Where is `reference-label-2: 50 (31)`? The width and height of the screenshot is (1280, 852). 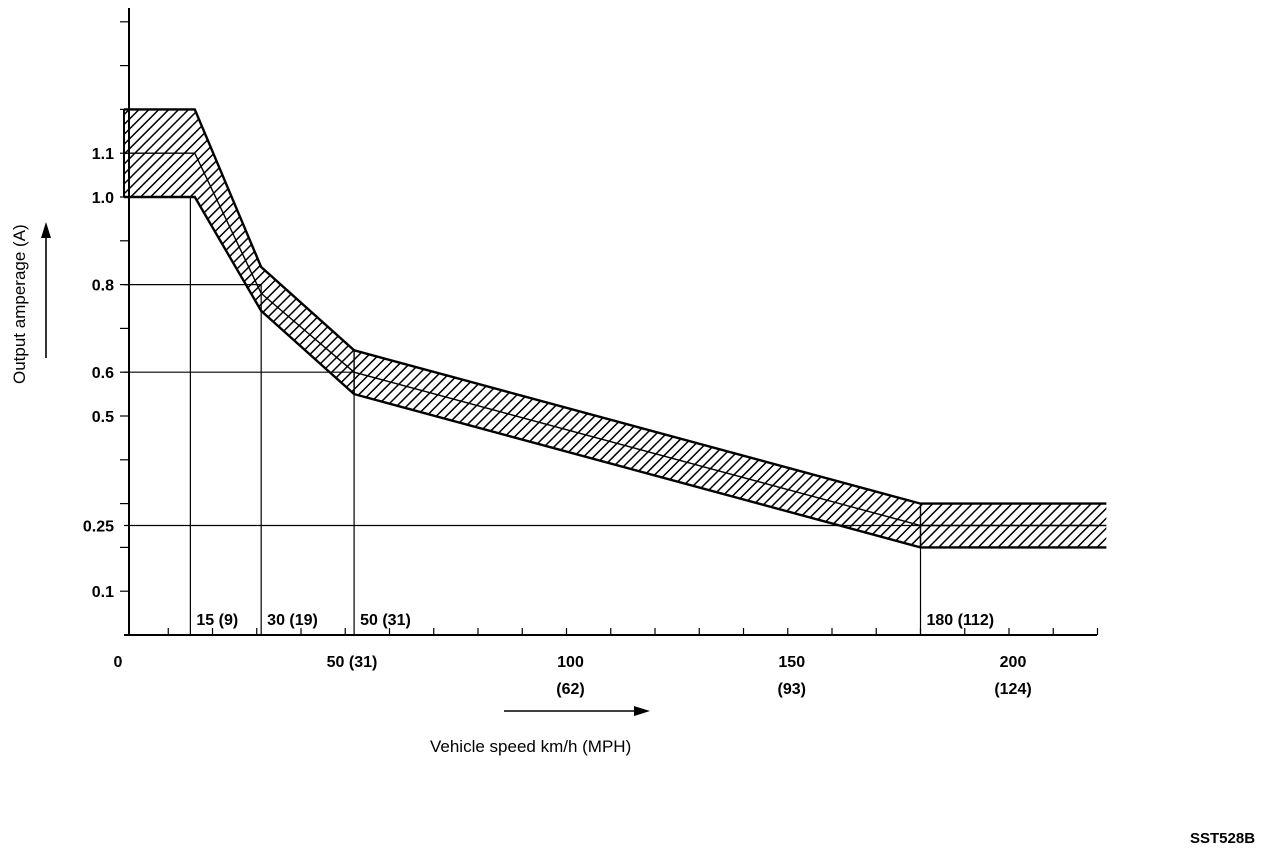 reference-label-2: 50 (31) is located at coordinates (385, 620).